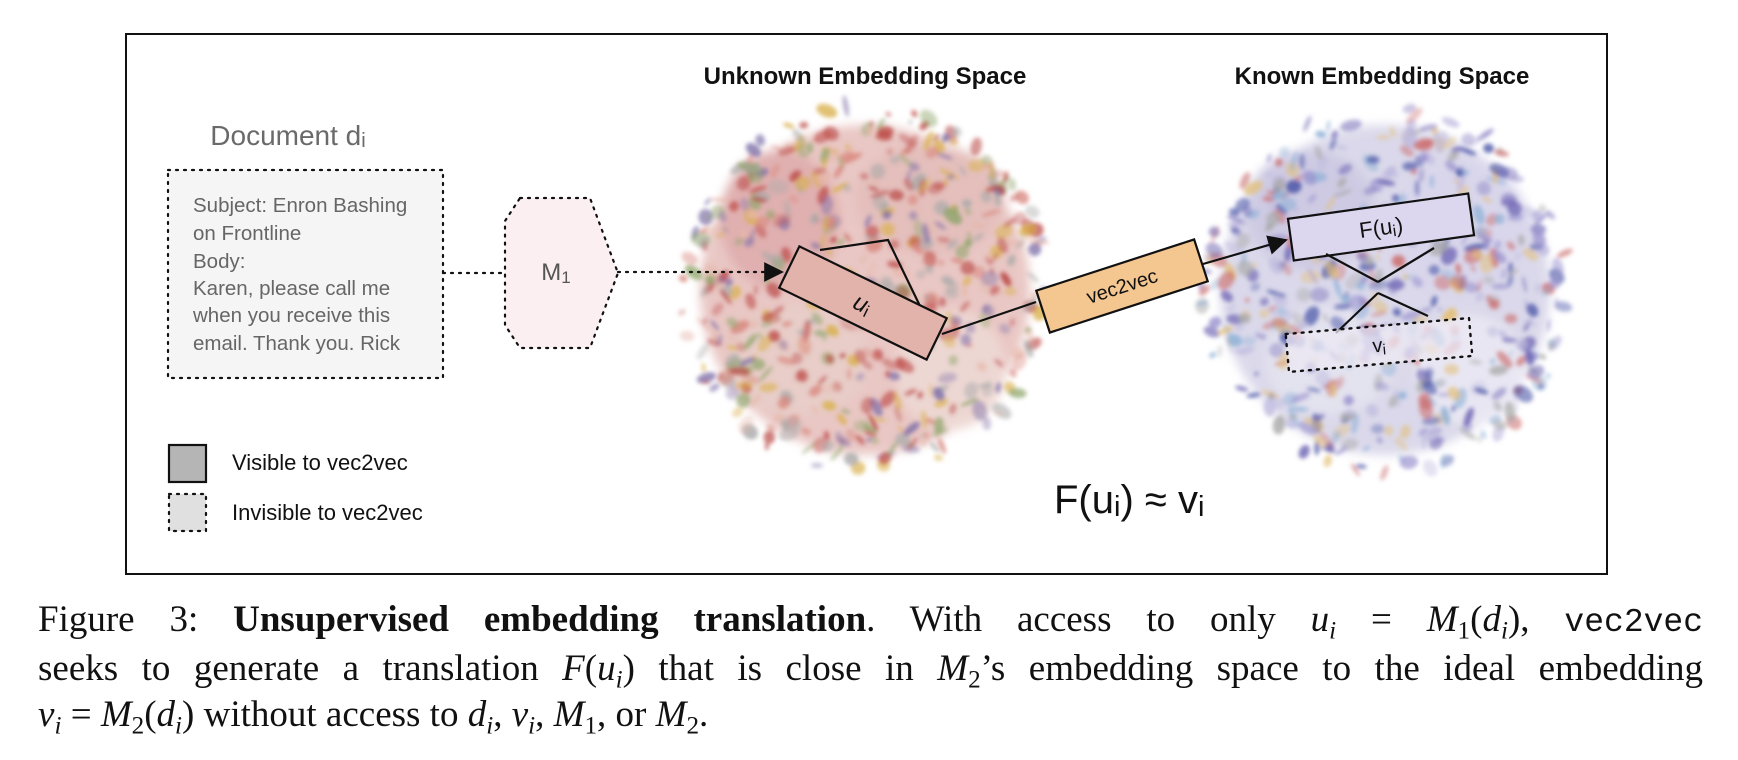 Image resolution: width=1738 pixels, height=760 pixels. I want to click on caption-math: 2, so click(974, 680).